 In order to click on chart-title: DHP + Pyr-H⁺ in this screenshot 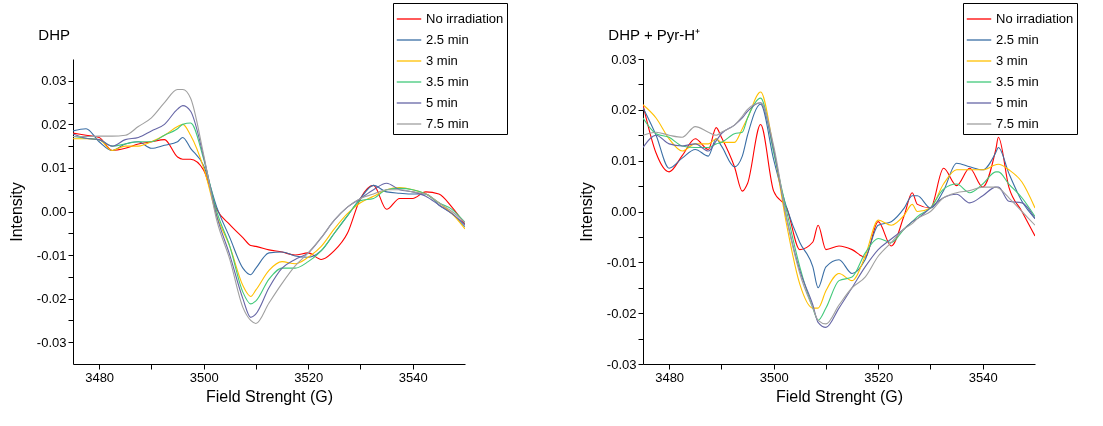, I will do `click(654, 34)`.